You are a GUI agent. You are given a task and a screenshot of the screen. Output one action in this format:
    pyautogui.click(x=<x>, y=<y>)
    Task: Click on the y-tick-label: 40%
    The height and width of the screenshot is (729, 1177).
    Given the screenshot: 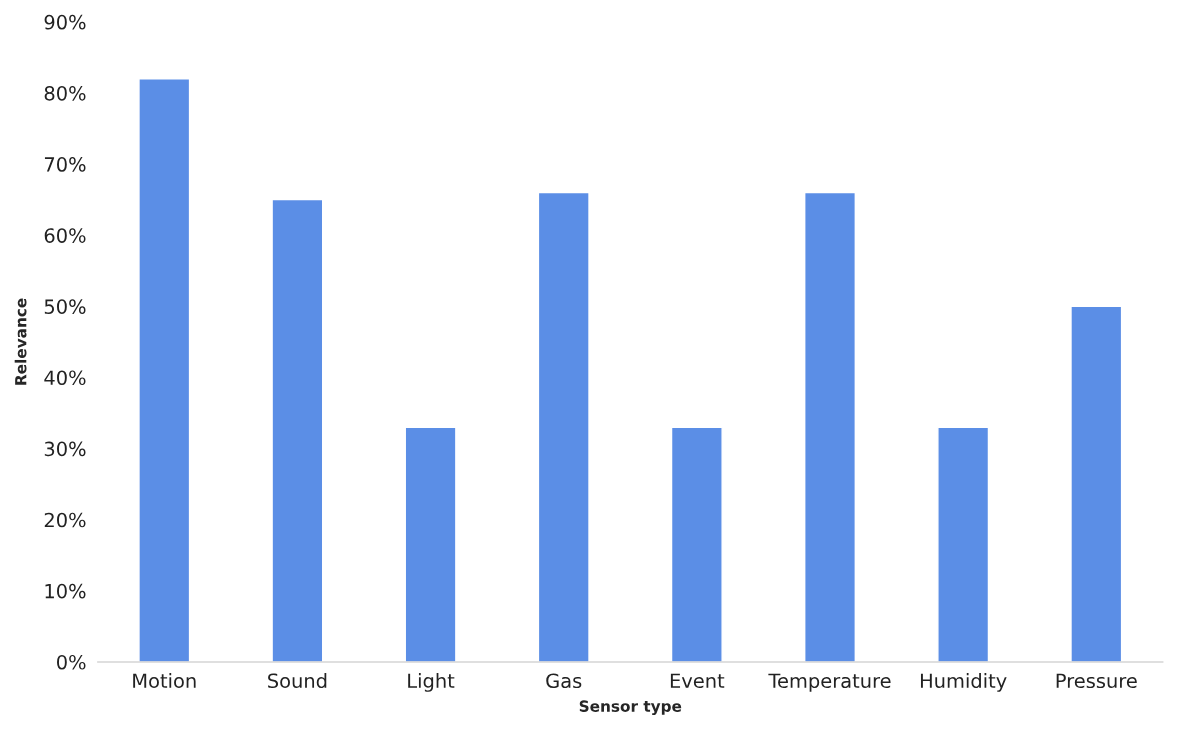 What is the action you would take?
    pyautogui.click(x=65, y=378)
    